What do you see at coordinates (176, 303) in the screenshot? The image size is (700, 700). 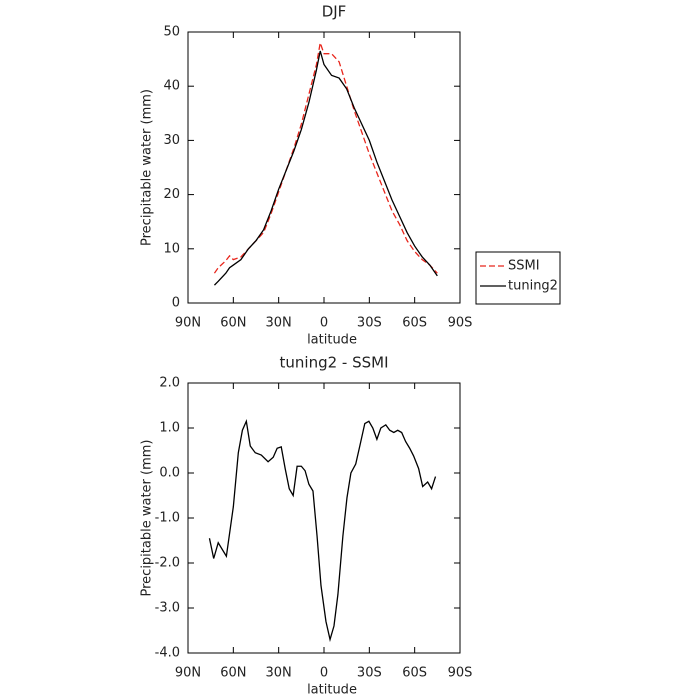 I see `y-tick-label: 0` at bounding box center [176, 303].